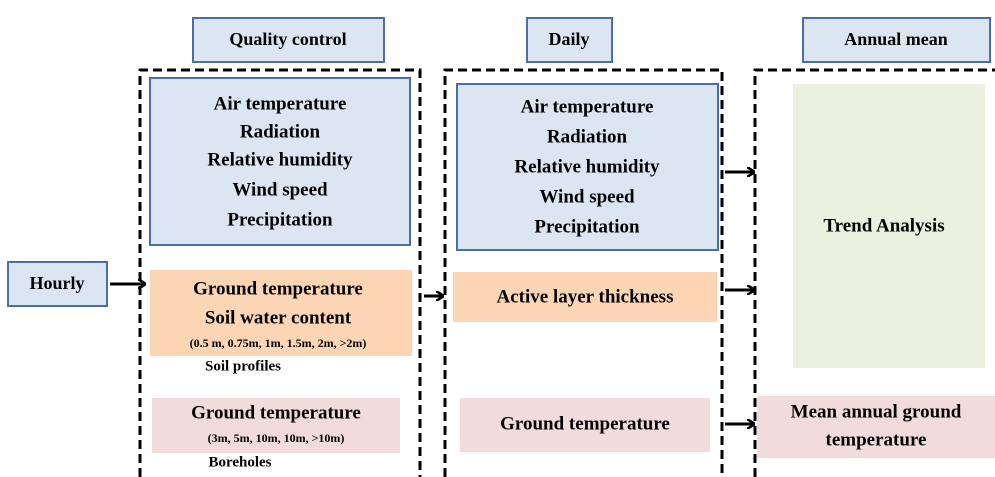  I want to click on mean-ground-box, so click(876, 427).